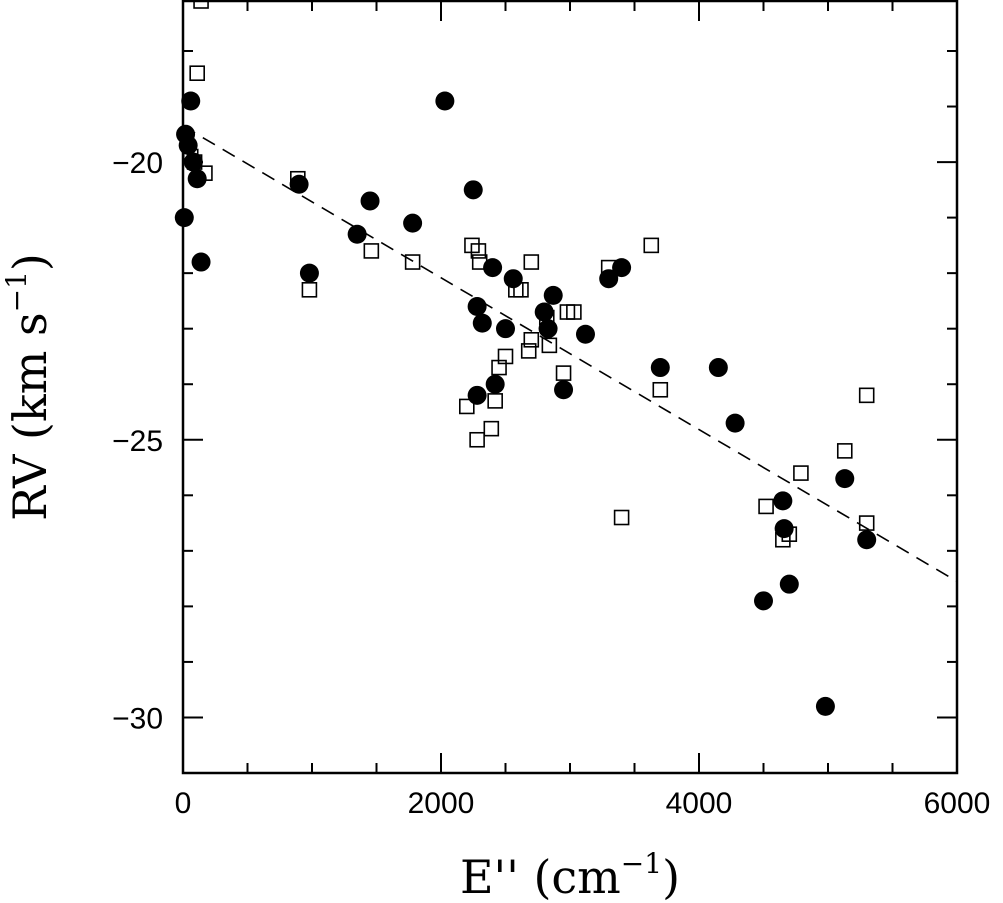  I want to click on y-tick-label: −20, so click(137, 163).